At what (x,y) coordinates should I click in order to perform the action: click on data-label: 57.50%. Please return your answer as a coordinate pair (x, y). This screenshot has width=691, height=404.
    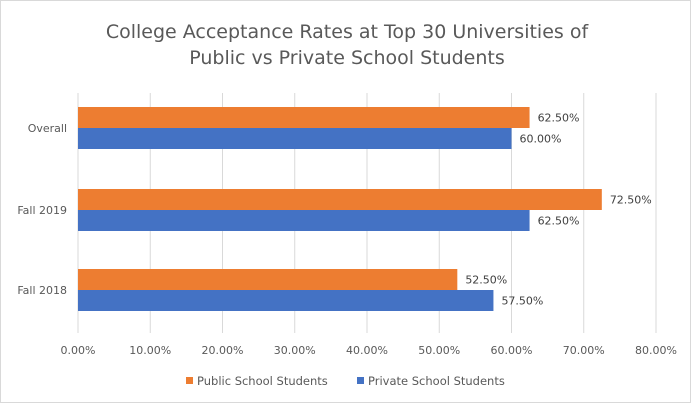
    Looking at the image, I should click on (522, 301).